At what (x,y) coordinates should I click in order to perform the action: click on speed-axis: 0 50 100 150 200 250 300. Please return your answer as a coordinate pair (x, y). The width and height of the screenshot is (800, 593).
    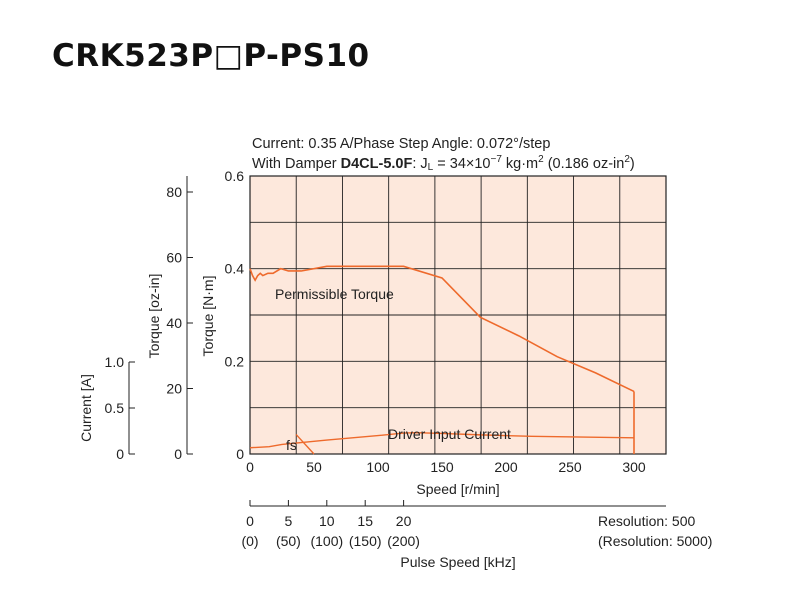
    Looking at the image, I should click on (446, 467).